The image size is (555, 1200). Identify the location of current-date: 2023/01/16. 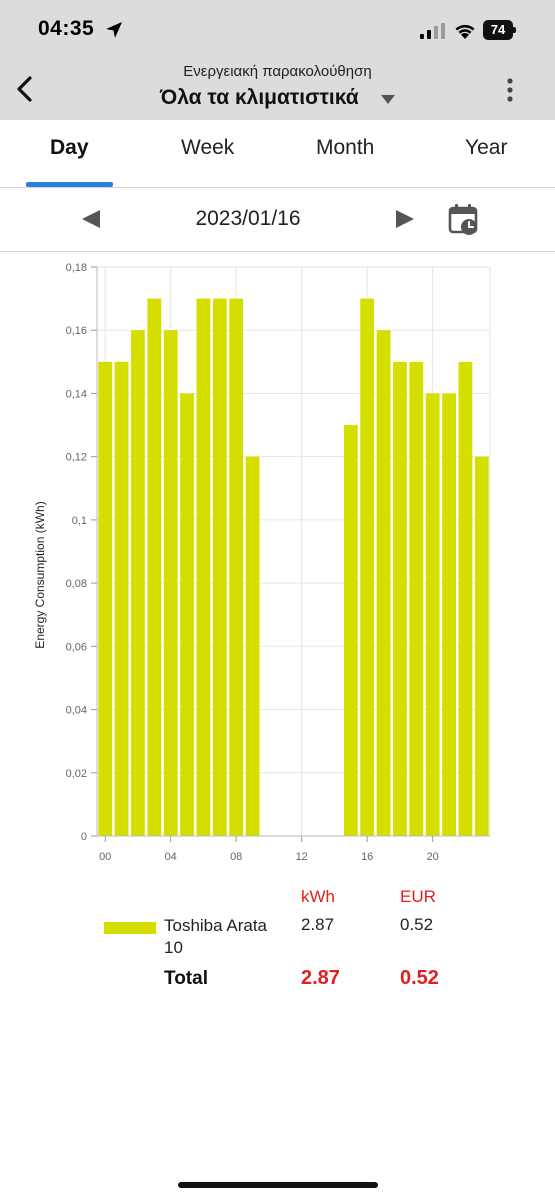
(248, 218).